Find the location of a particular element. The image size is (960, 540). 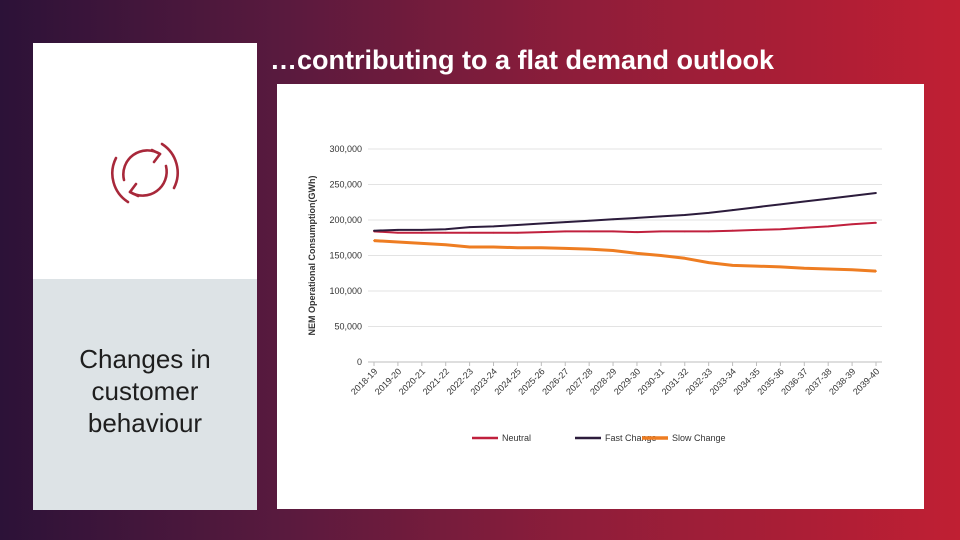

series-line-fast-change is located at coordinates (625, 212).